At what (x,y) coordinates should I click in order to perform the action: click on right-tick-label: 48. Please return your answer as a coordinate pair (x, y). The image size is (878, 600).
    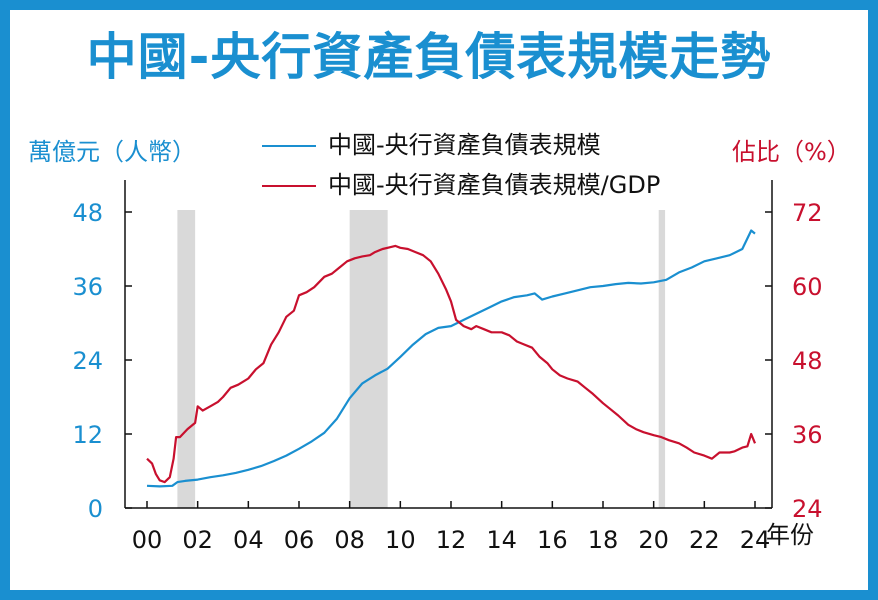
    Looking at the image, I should click on (807, 361).